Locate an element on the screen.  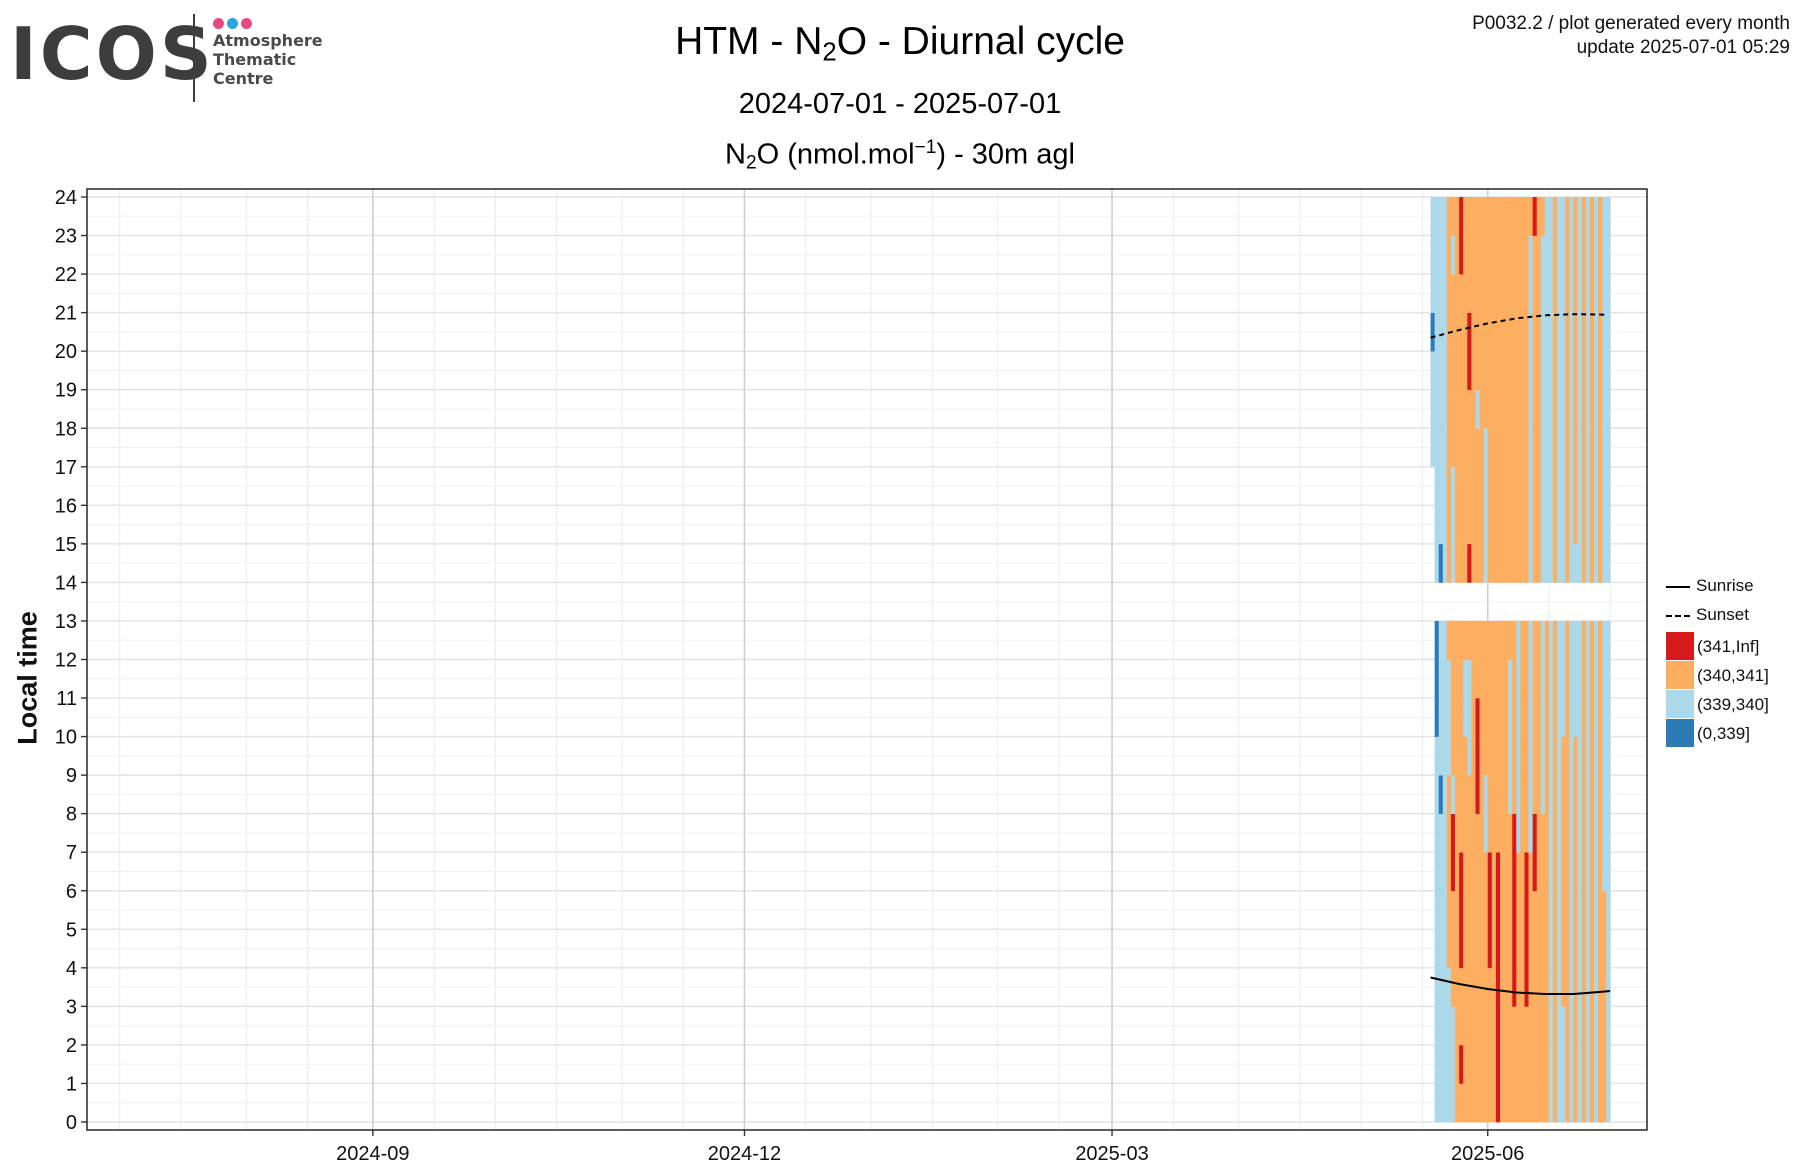
y-tick-label: 17 is located at coordinates (66, 468).